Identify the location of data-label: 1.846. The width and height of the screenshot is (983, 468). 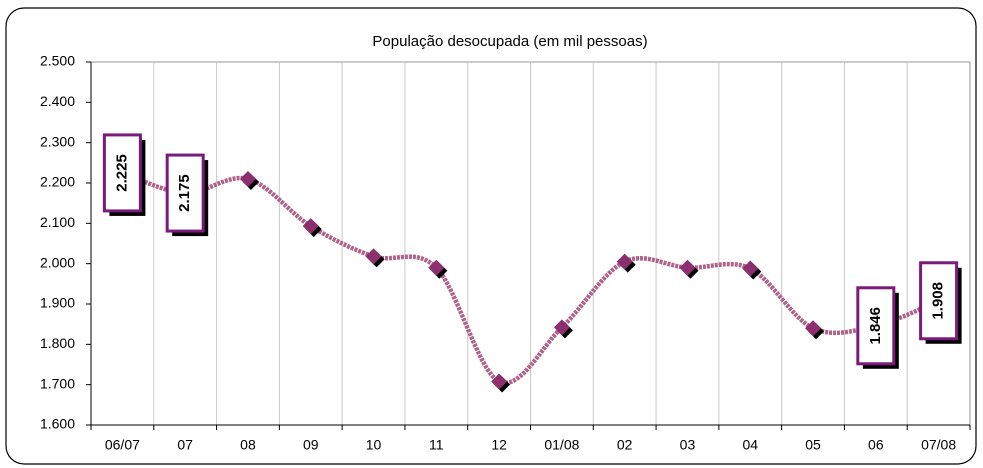
(875, 326).